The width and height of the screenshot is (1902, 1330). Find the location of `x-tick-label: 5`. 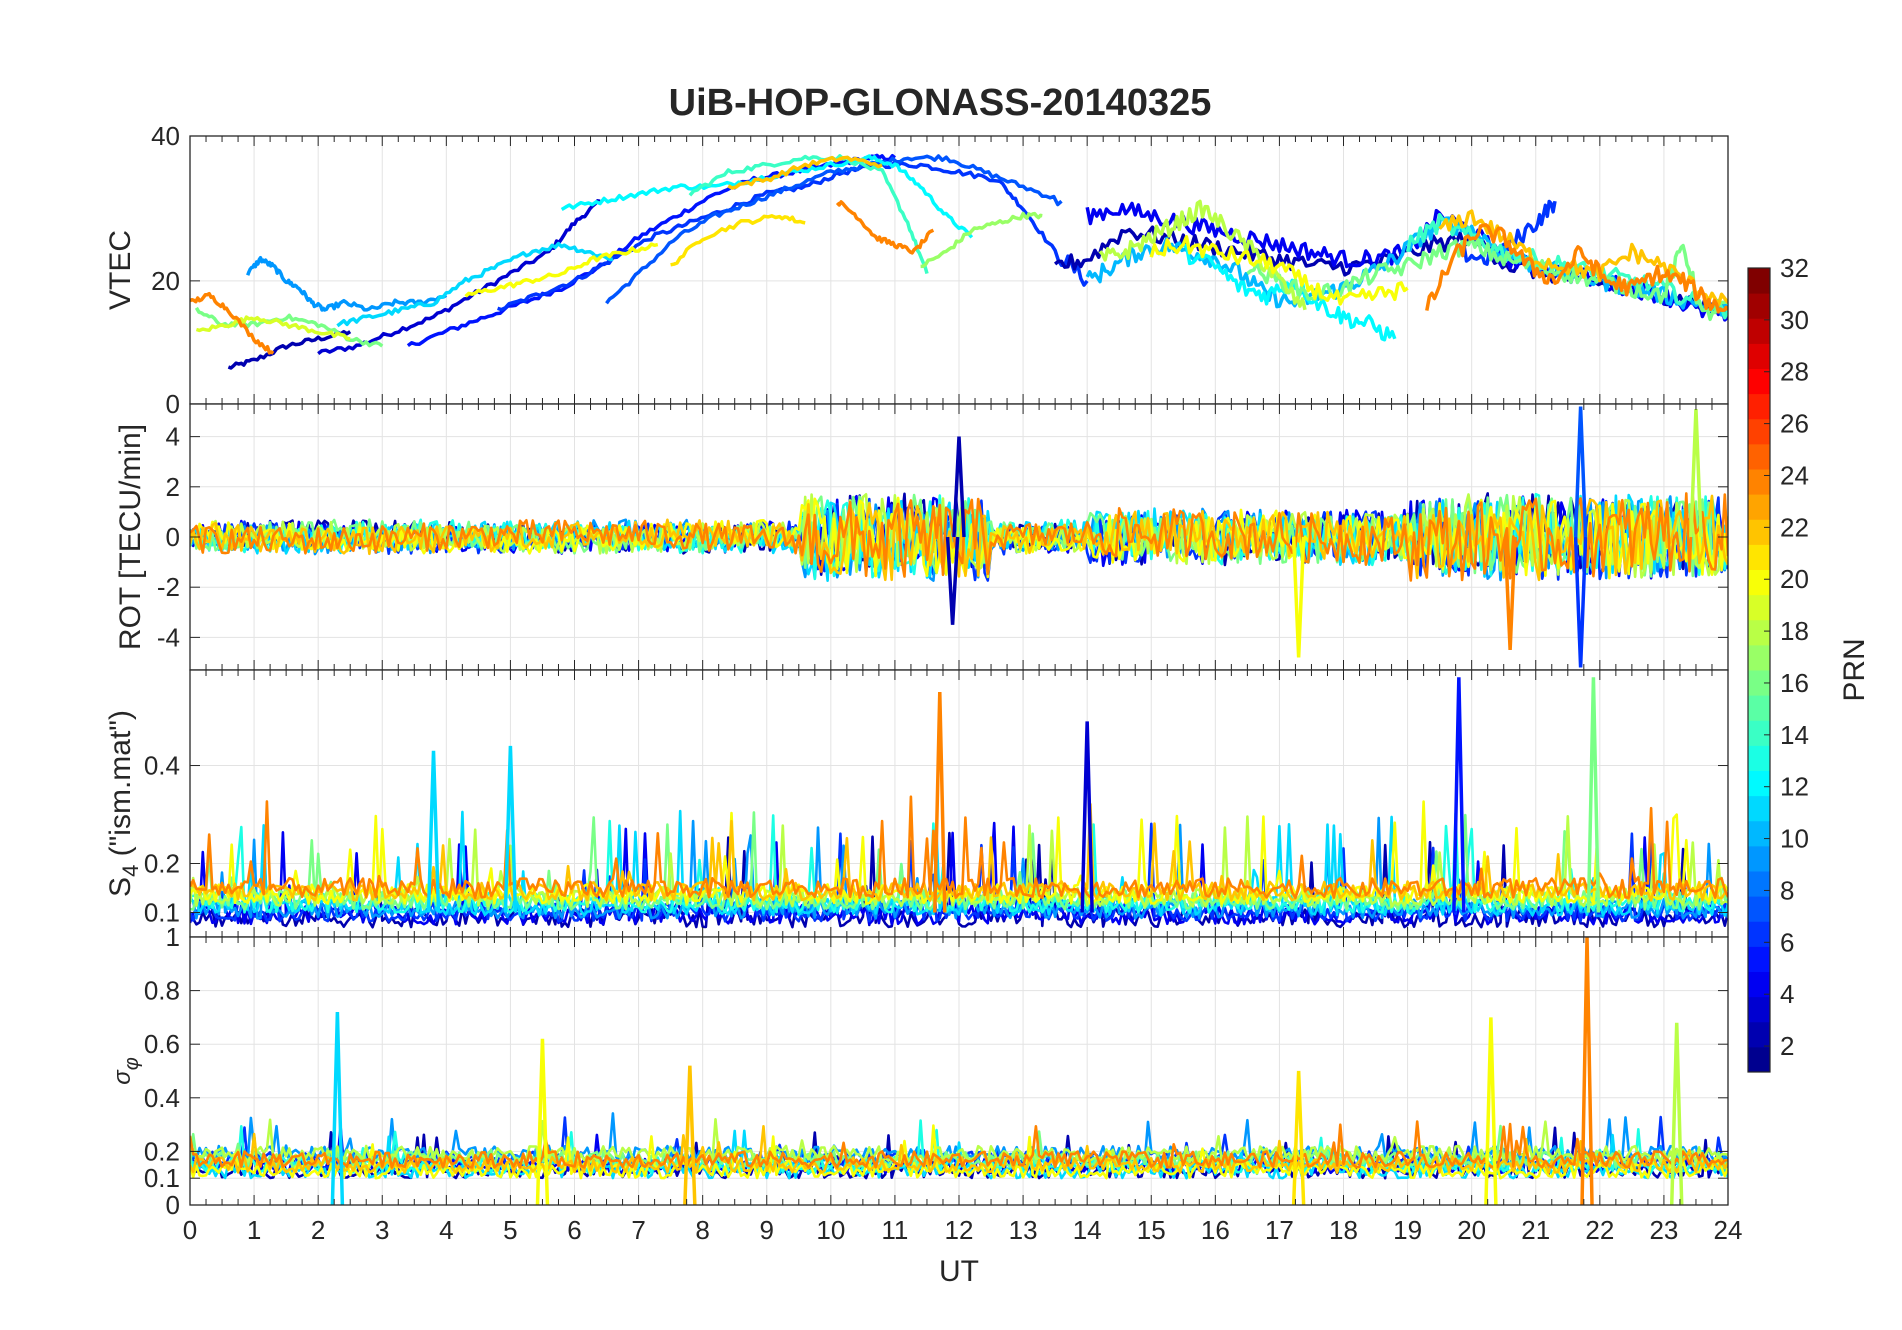

x-tick-label: 5 is located at coordinates (510, 1230).